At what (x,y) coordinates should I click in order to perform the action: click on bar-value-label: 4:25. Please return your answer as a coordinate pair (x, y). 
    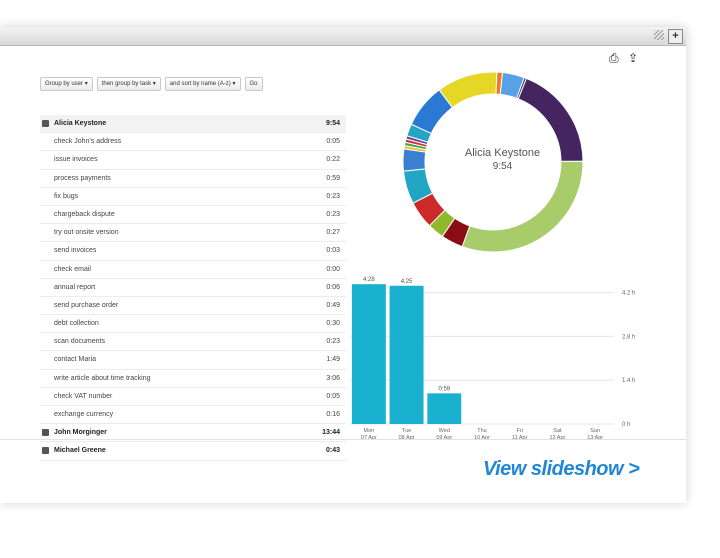
    Looking at the image, I should click on (407, 282).